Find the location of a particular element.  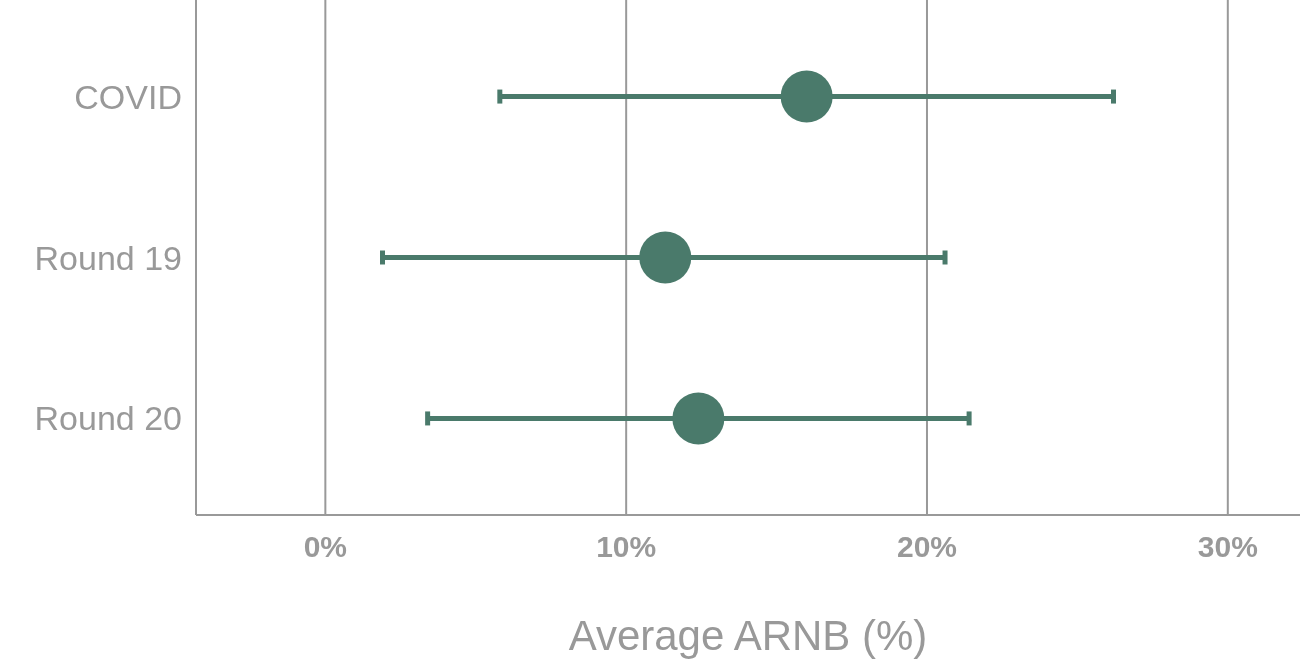

y-tick-label: COVID is located at coordinates (128, 96).